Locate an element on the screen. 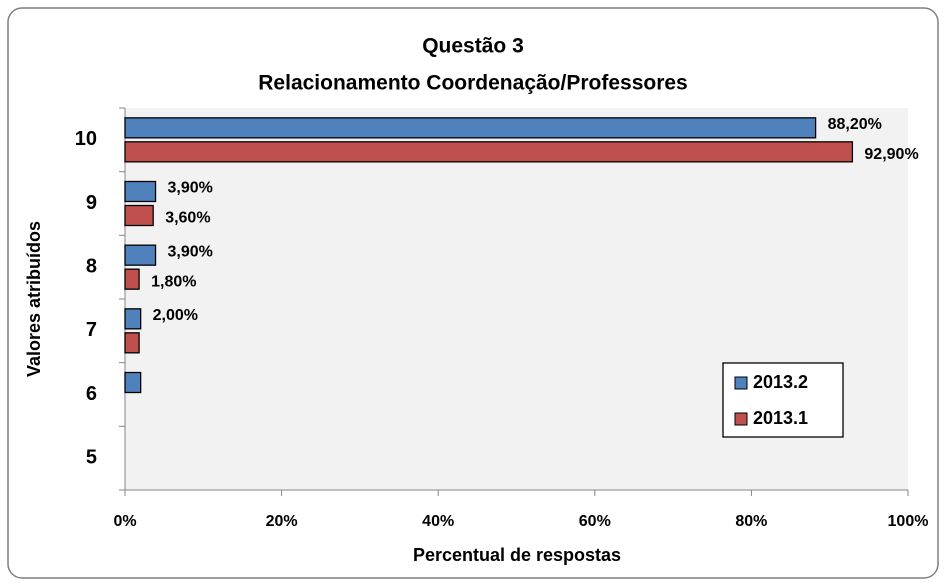  data-label: 3,60% is located at coordinates (187, 218).